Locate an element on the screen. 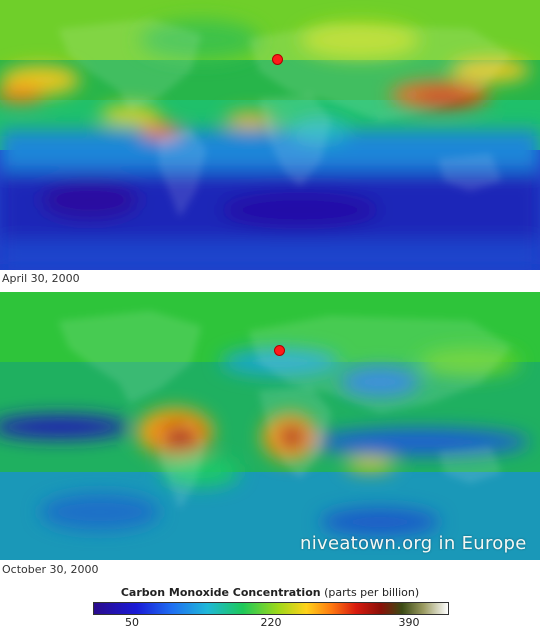 This screenshot has width=540, height=630. legend-title-text: Carbon Monoxide Concentration is located at coordinates (220, 592).